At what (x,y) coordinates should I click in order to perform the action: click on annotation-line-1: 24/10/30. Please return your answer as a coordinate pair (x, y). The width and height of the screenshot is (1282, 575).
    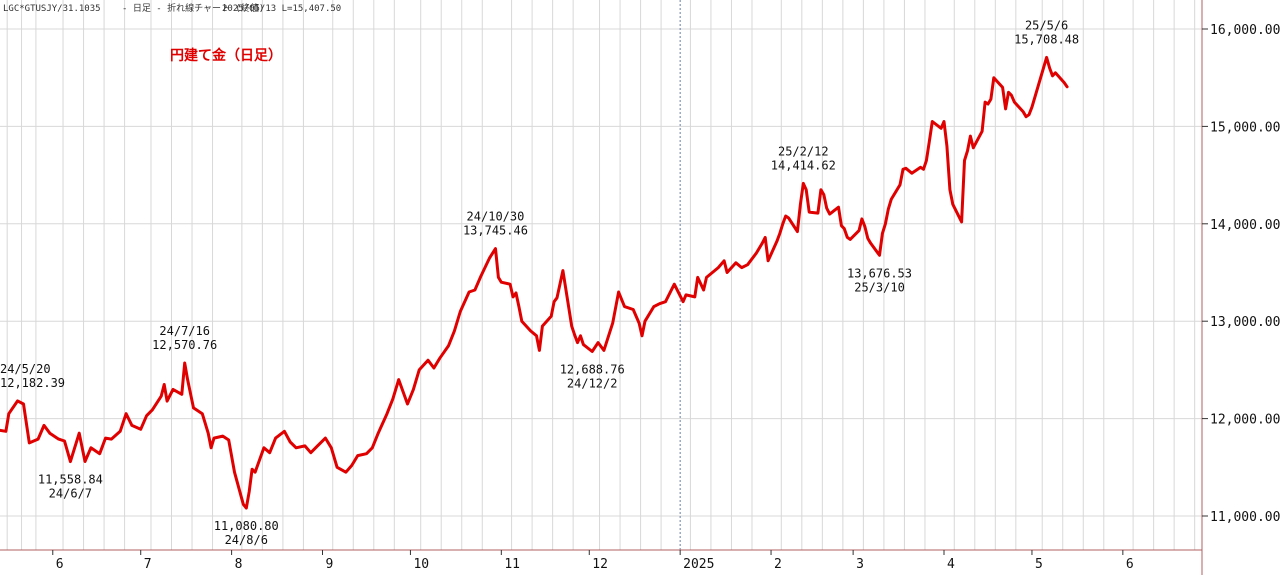
    Looking at the image, I should click on (496, 217).